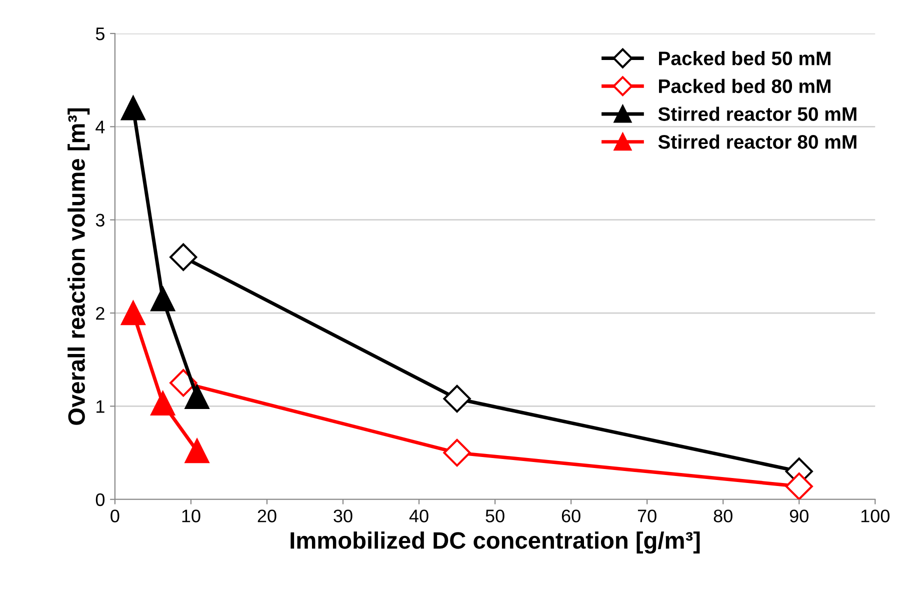  What do you see at coordinates (79, 266) in the screenshot?
I see `y-axis-title: Overall reaction volume [m³]` at bounding box center [79, 266].